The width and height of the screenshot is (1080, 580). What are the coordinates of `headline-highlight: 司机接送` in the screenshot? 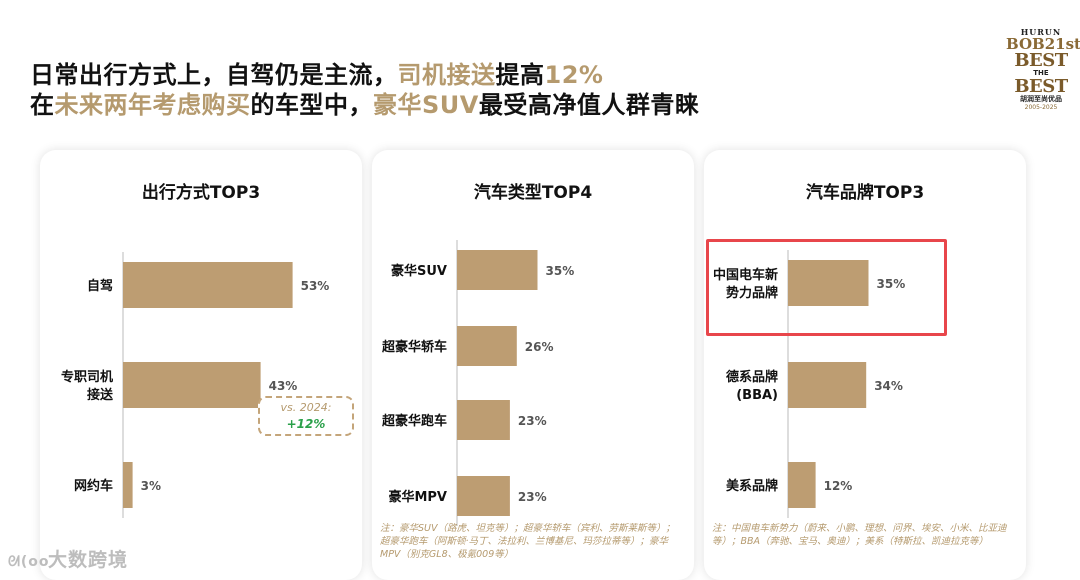 It's located at (446, 75).